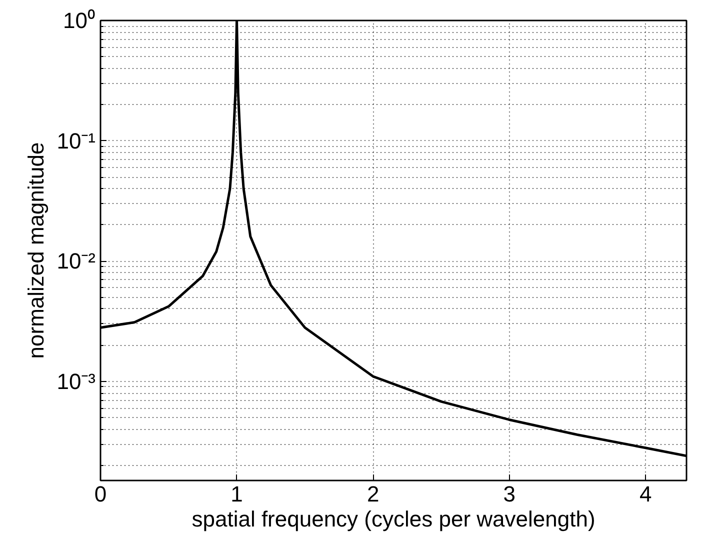  I want to click on x-tick-label: 3, so click(509, 494).